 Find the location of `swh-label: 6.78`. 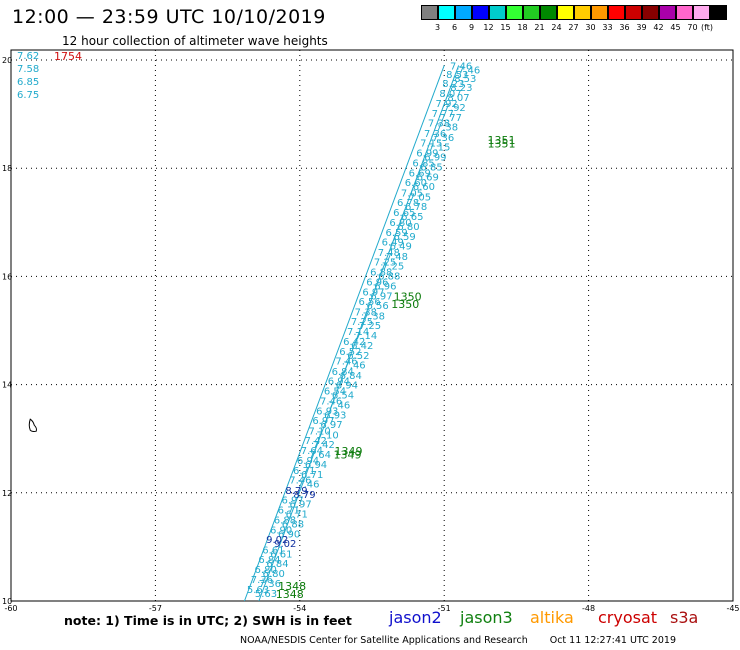

swh-label: 6.78 is located at coordinates (408, 203).